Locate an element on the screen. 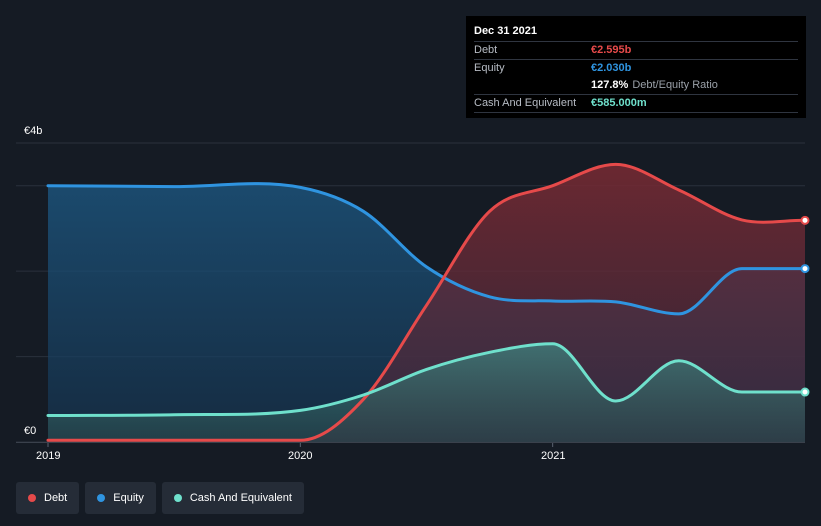 The height and width of the screenshot is (526, 821). tooltip-row-cash: Cash And Equivalent €585.000m is located at coordinates (636, 103).